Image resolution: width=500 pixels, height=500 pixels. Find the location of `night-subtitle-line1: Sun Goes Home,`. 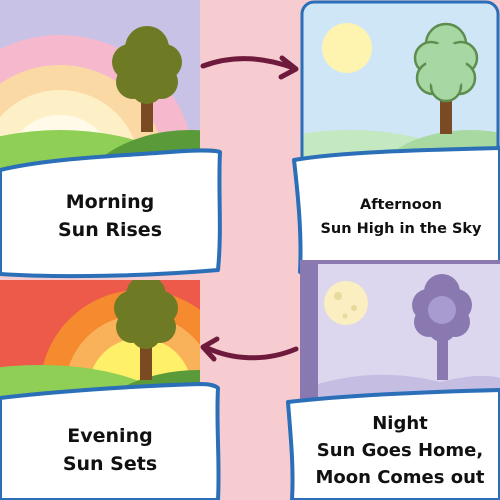

night-subtitle-line1: Sun Goes Home, is located at coordinates (400, 450).